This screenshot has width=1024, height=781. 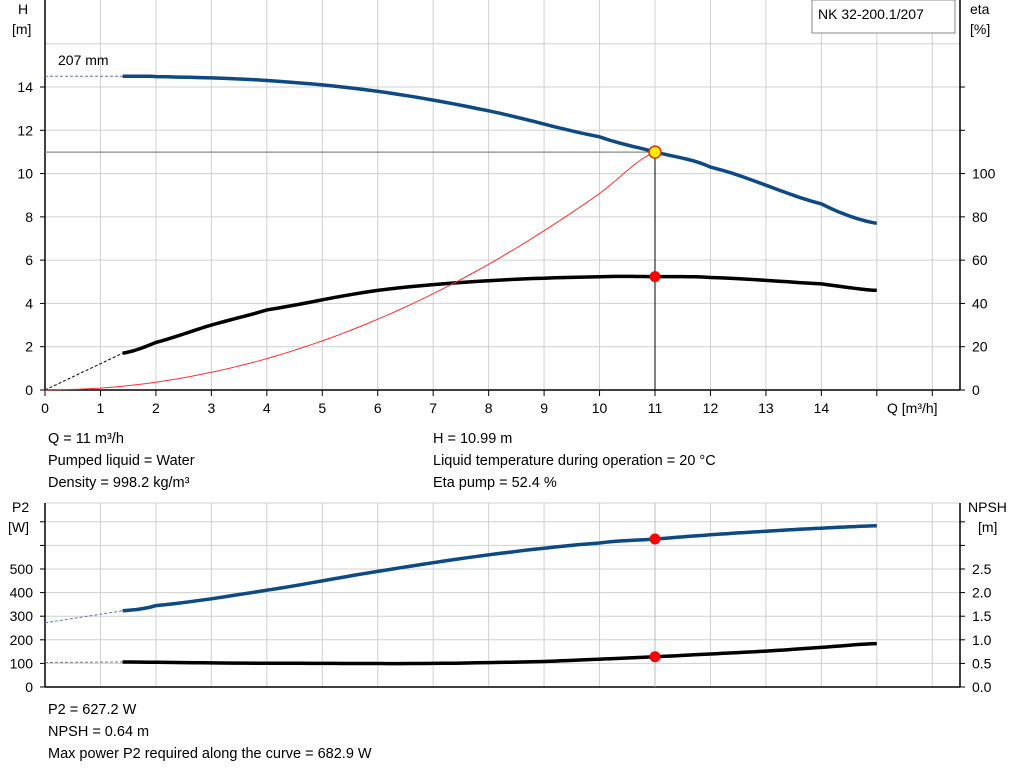 What do you see at coordinates (499, 568) in the screenshot?
I see `p2-curve` at bounding box center [499, 568].